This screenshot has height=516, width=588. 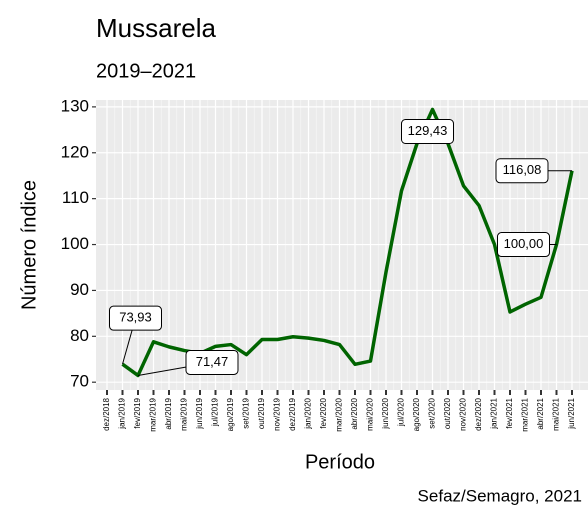 What do you see at coordinates (292, 413) in the screenshot?
I see `x-tick-label: dez/2019` at bounding box center [292, 413].